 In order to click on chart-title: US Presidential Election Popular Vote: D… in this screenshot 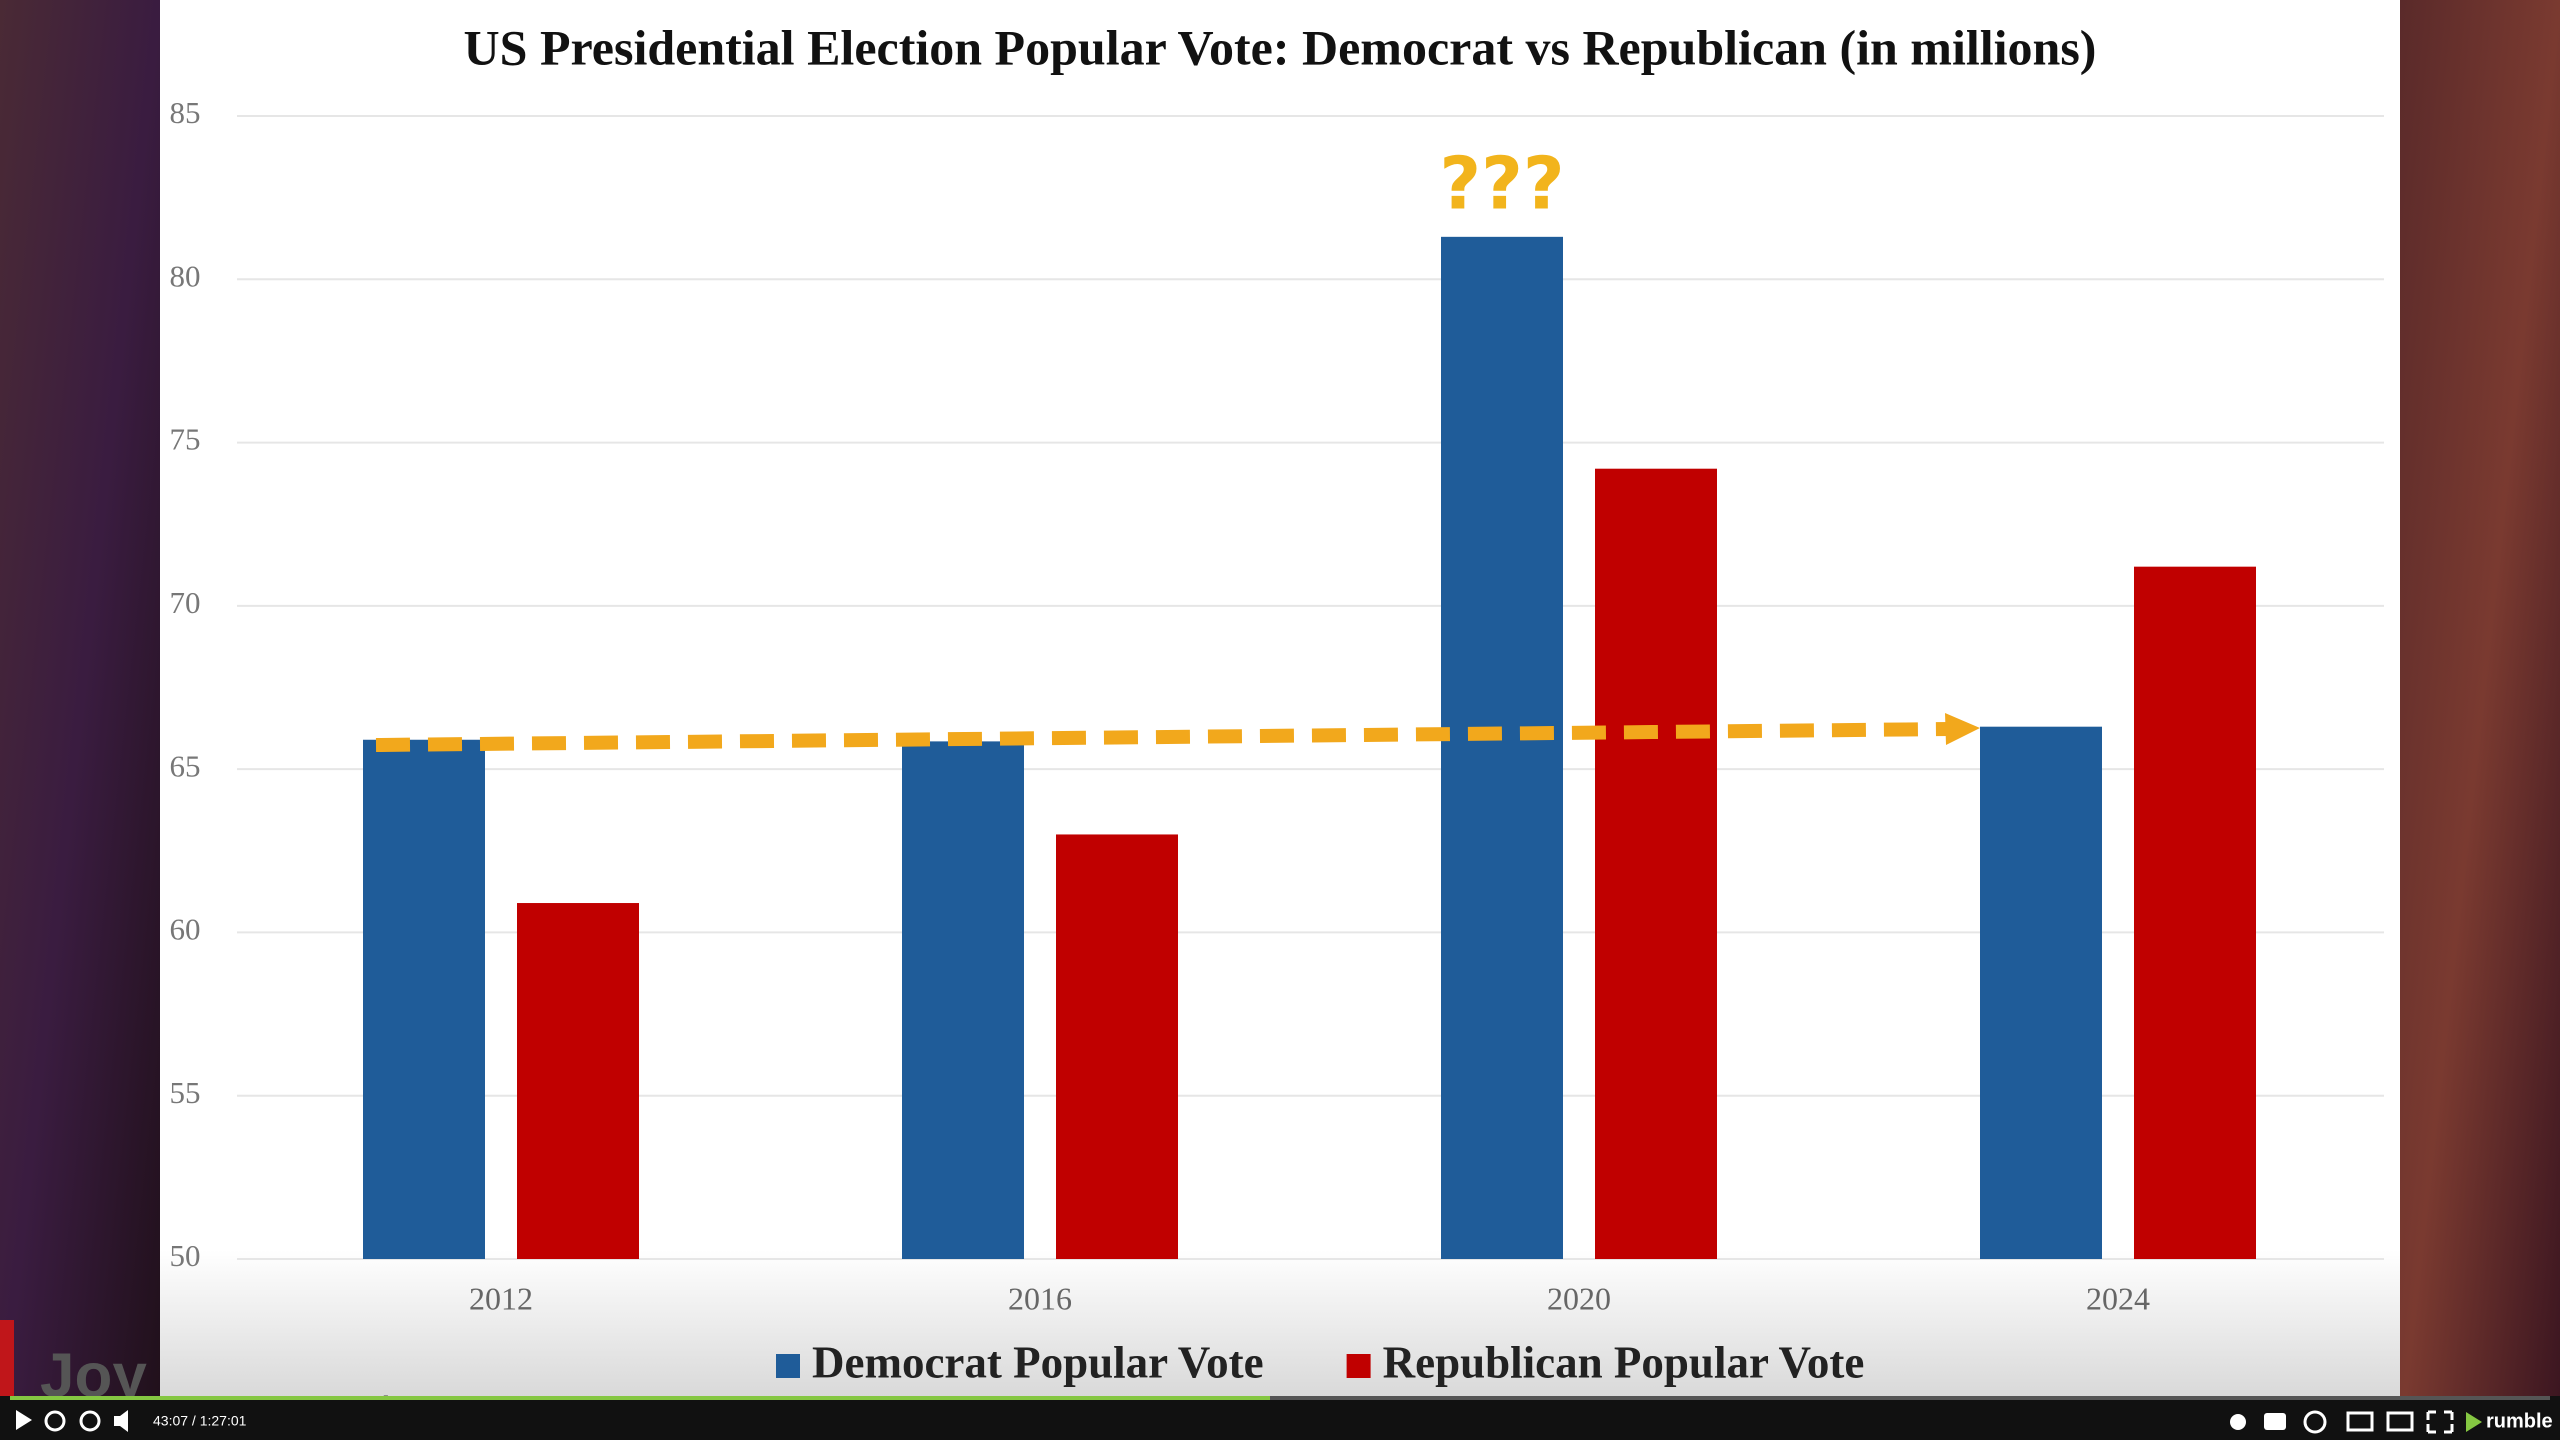, I will do `click(1280, 47)`.